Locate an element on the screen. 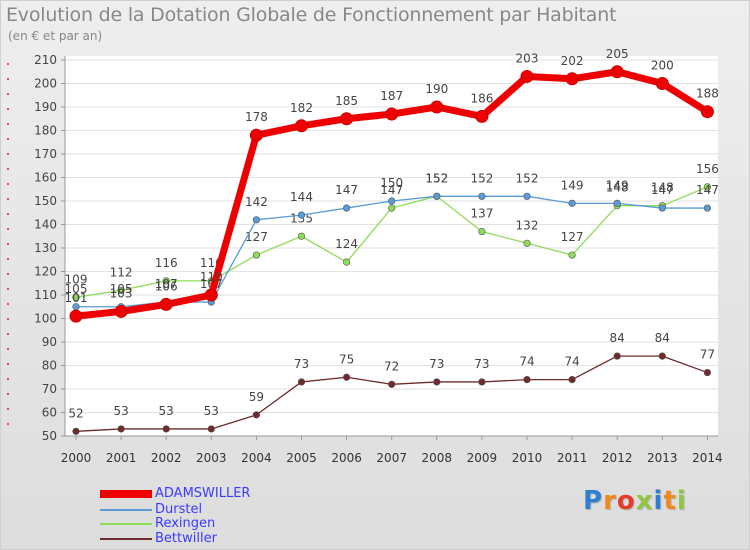 This screenshot has width=750, height=550. point-durstel-2012 is located at coordinates (617, 203).